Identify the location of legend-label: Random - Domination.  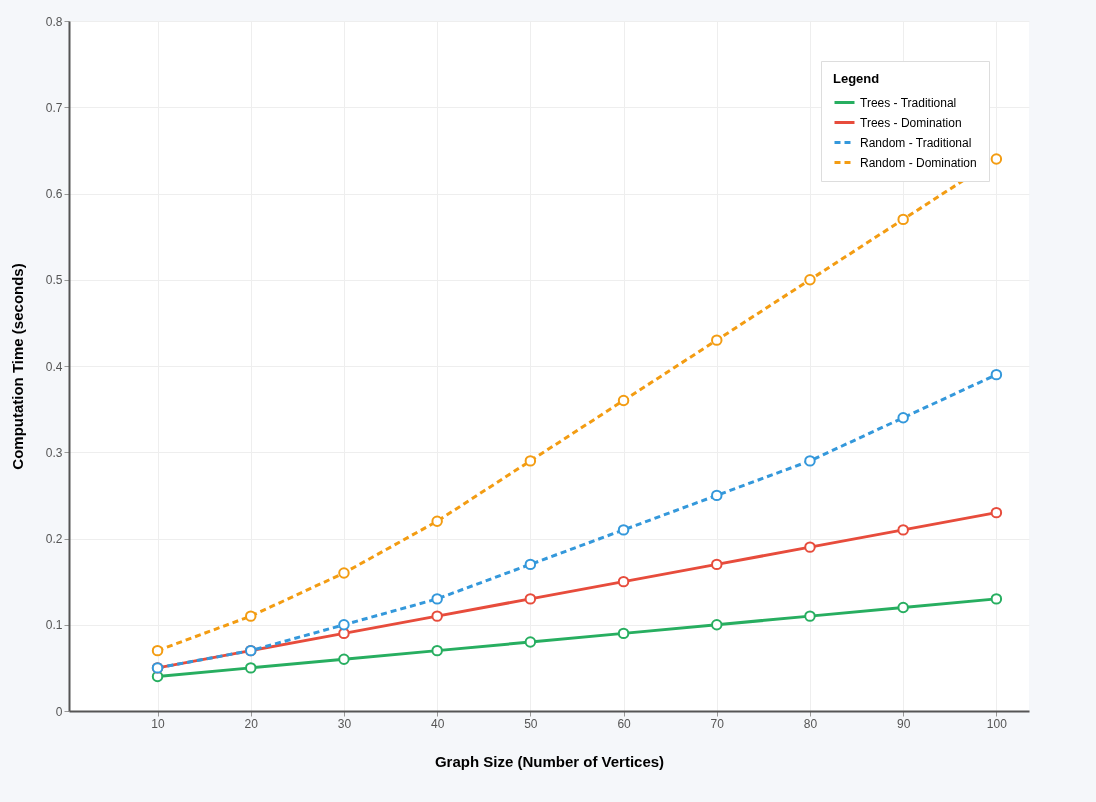
(918, 162).